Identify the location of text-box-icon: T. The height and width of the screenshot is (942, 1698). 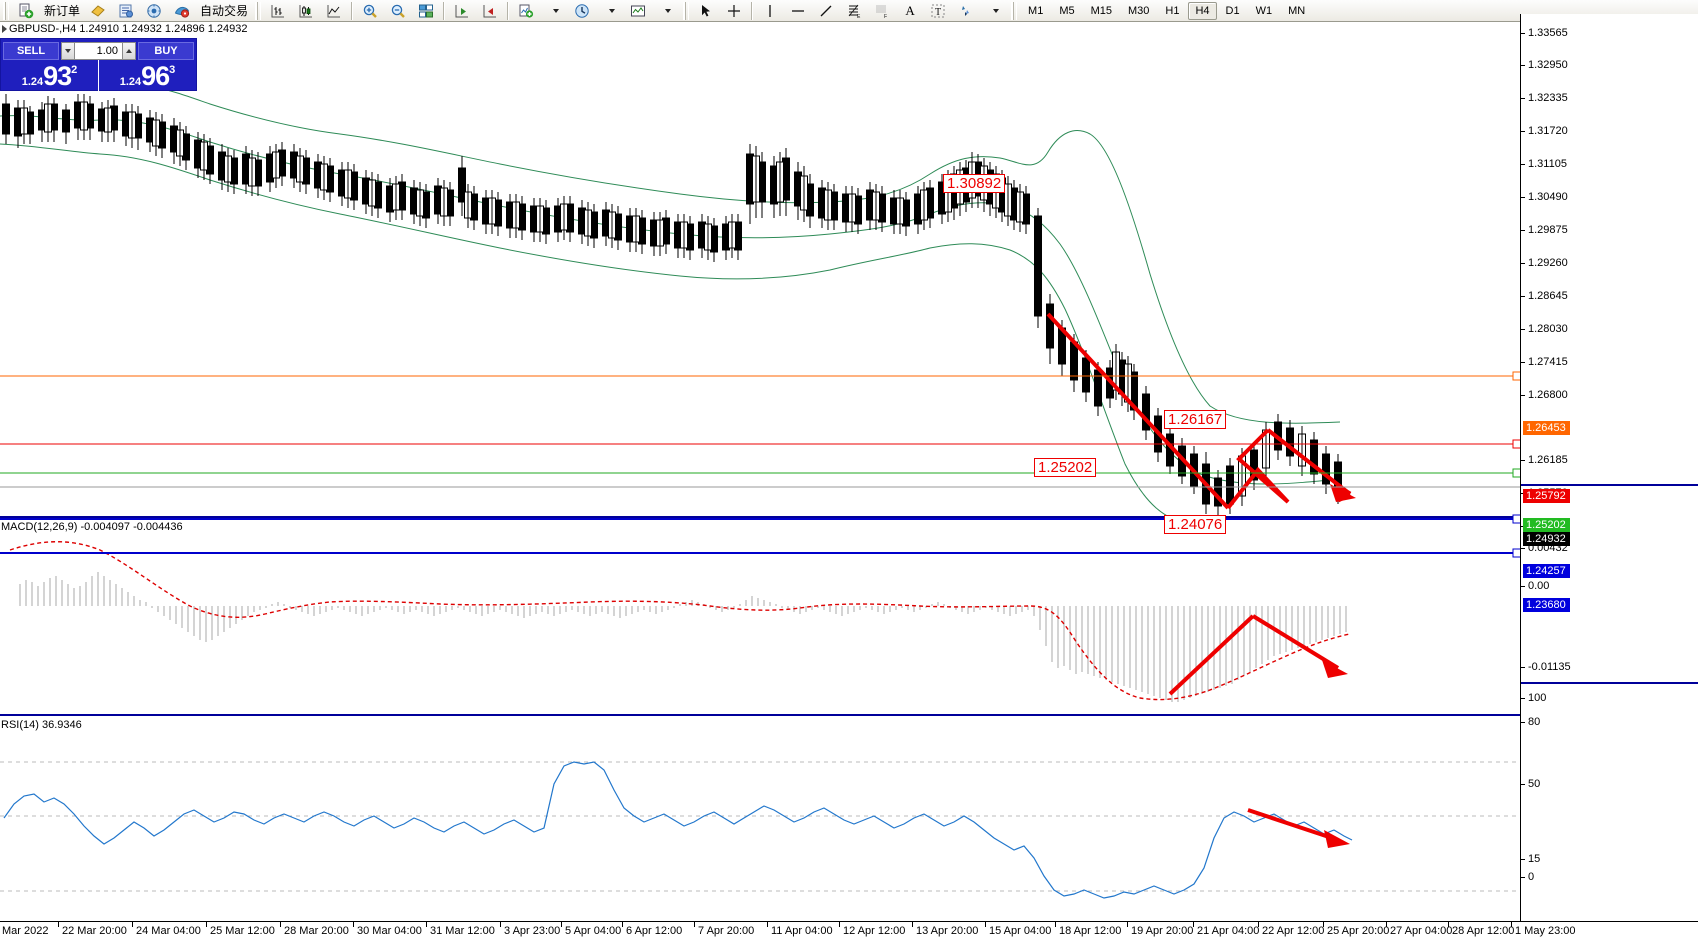
(938, 11).